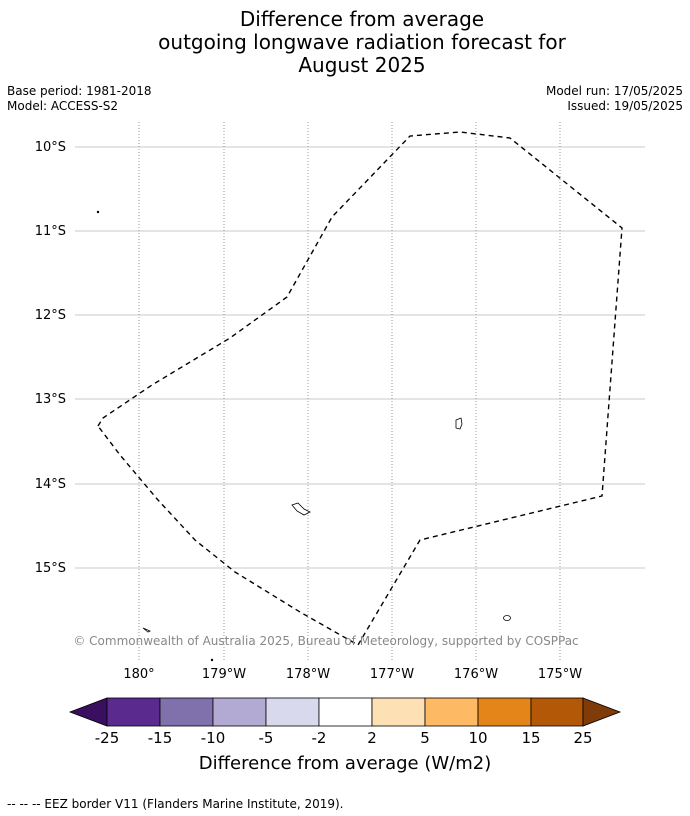 This screenshot has width=690, height=816. Describe the element at coordinates (583, 738) in the screenshot. I see `colorbar-tick-label: 25` at that location.